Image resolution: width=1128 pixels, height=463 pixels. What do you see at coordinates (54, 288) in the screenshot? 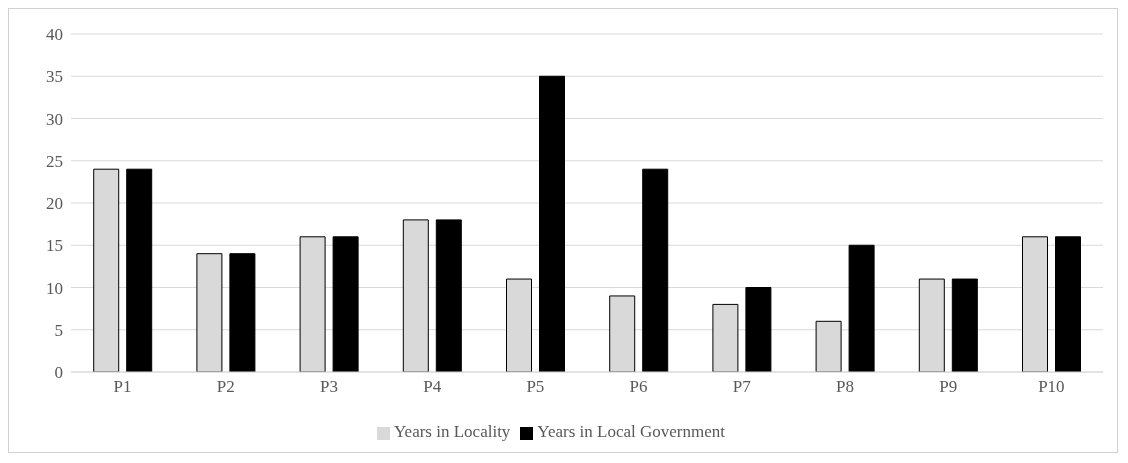
I see `y-tick-label: 10` at bounding box center [54, 288].